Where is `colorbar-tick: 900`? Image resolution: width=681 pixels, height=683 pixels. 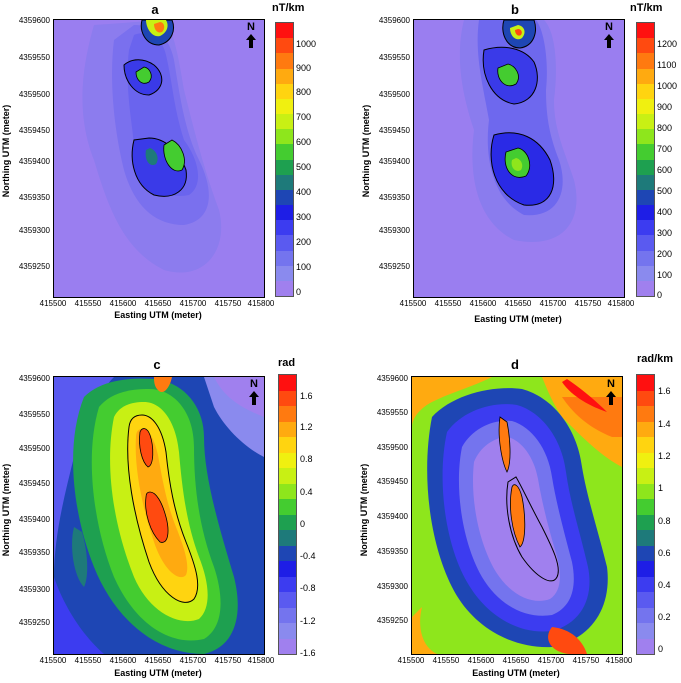
colorbar-tick: 900 is located at coordinates (304, 68).